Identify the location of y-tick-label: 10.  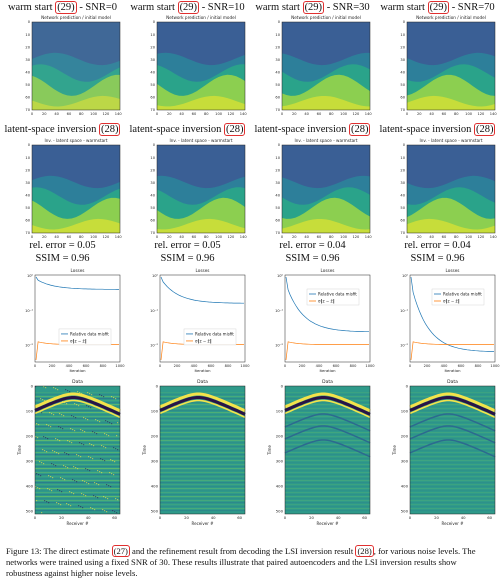
(277, 158).